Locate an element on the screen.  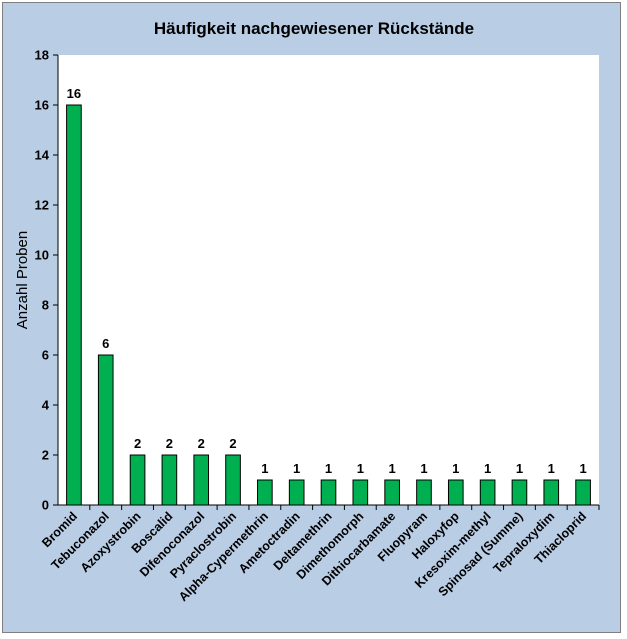
y-tick-label: 6 is located at coordinates (45, 355).